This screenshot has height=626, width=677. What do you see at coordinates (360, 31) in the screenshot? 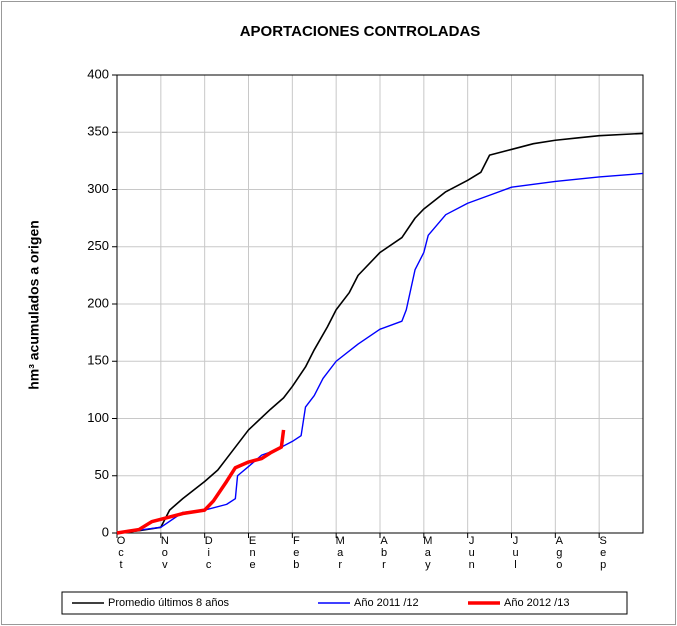
I see `chart-title: APORTACIONES CONTROLADAS` at bounding box center [360, 31].